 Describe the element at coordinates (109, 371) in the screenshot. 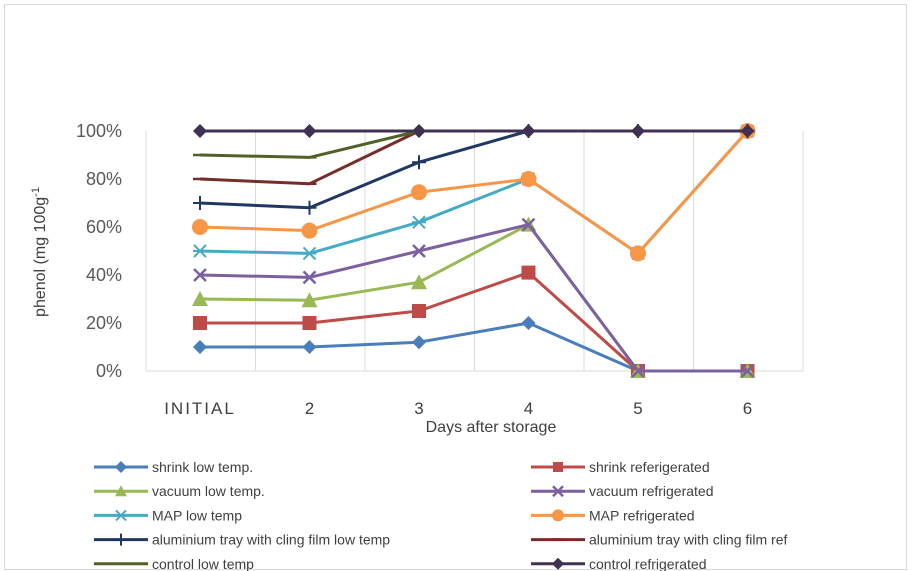

I see `y-tick-label: 0%` at that location.